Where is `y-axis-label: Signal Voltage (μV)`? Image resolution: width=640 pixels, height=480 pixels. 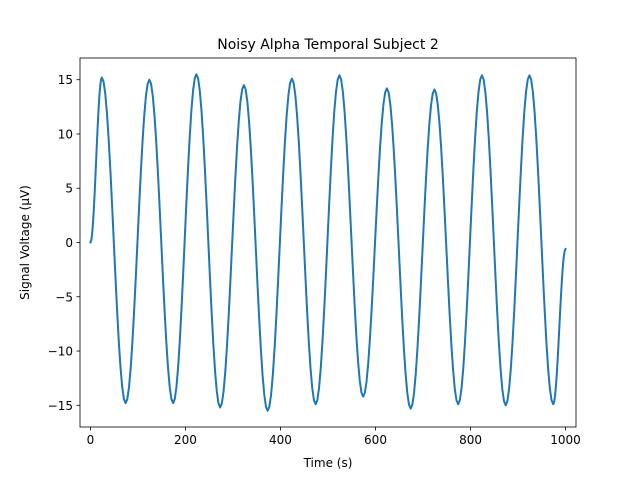 y-axis-label: Signal Voltage (μV) is located at coordinates (25, 242).